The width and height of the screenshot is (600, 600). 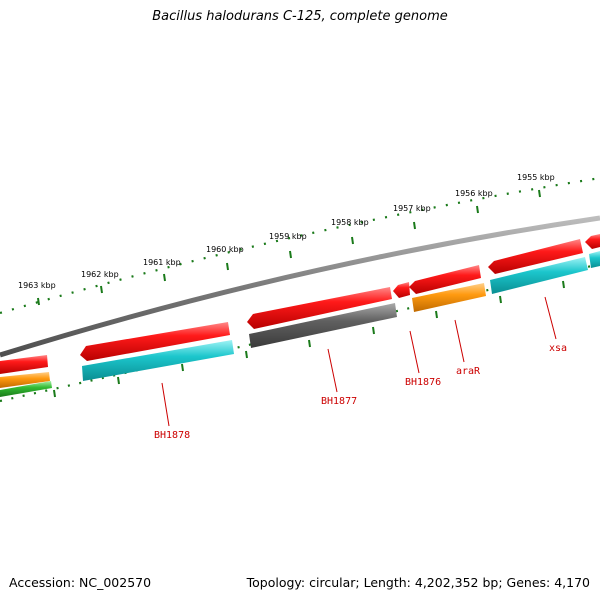 I want to click on kbp-label-1955: 1955 kbp, so click(x=536, y=177).